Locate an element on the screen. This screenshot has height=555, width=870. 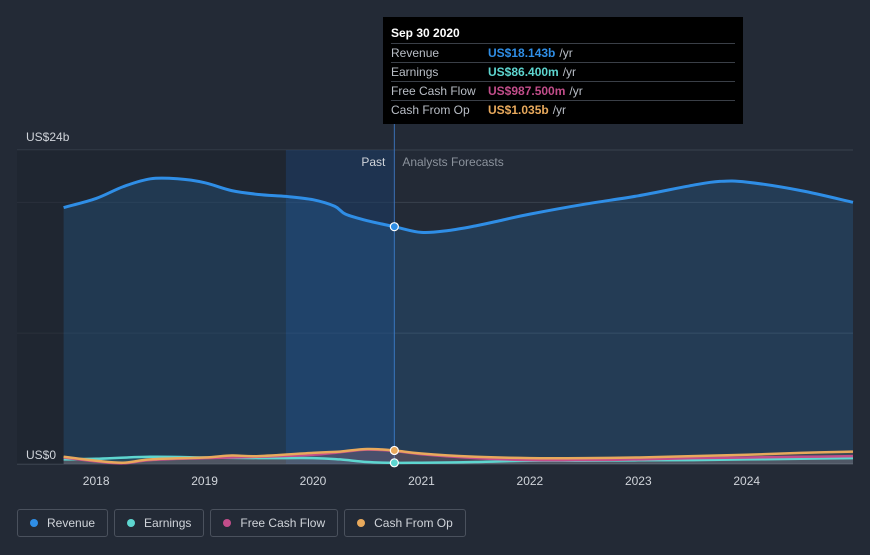
legend-label: Earnings is located at coordinates (168, 523).